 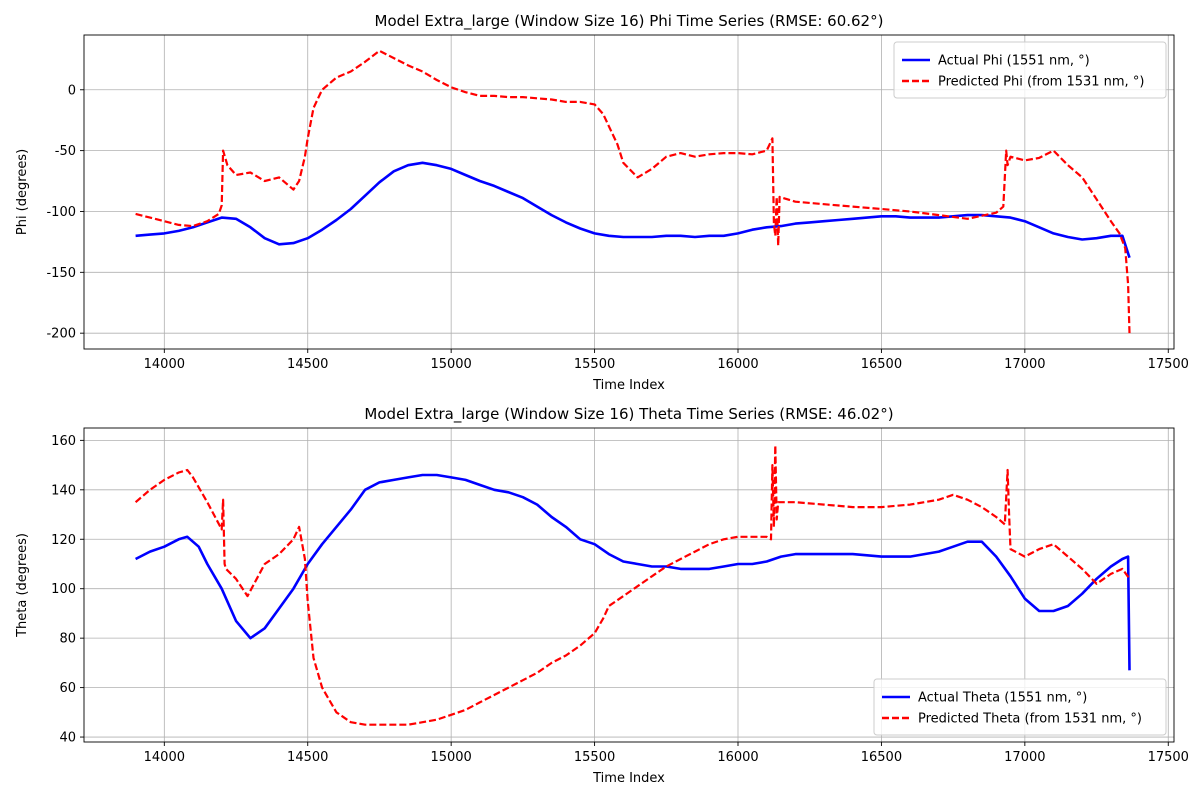 What do you see at coordinates (61, 334) in the screenshot?
I see `y-tick-label: -200` at bounding box center [61, 334].